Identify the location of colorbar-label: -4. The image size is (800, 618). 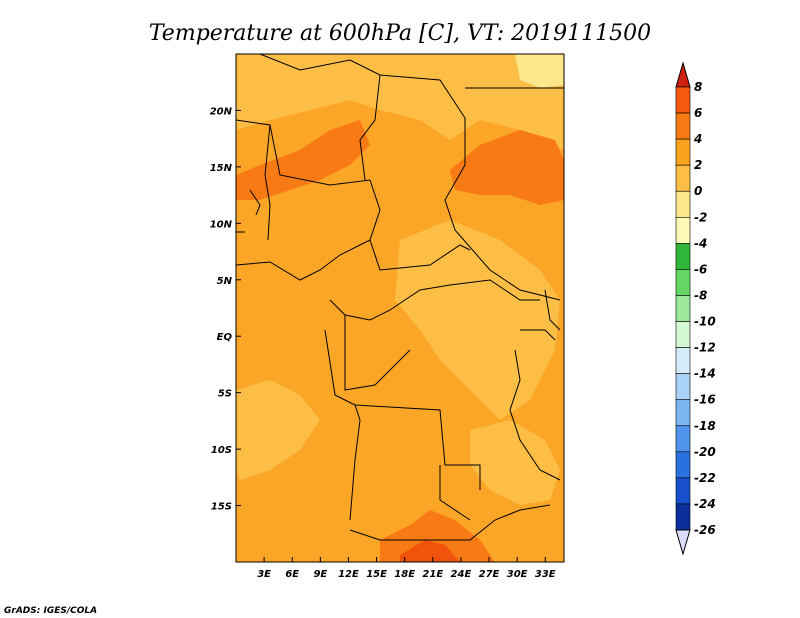
(700, 243).